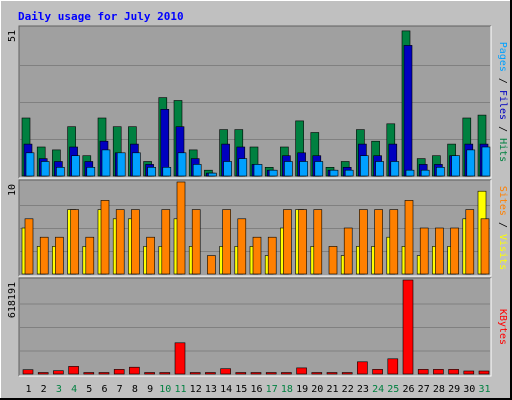  What do you see at coordinates (165, 389) in the screenshot?
I see `x-tick-label: 10` at bounding box center [165, 389].